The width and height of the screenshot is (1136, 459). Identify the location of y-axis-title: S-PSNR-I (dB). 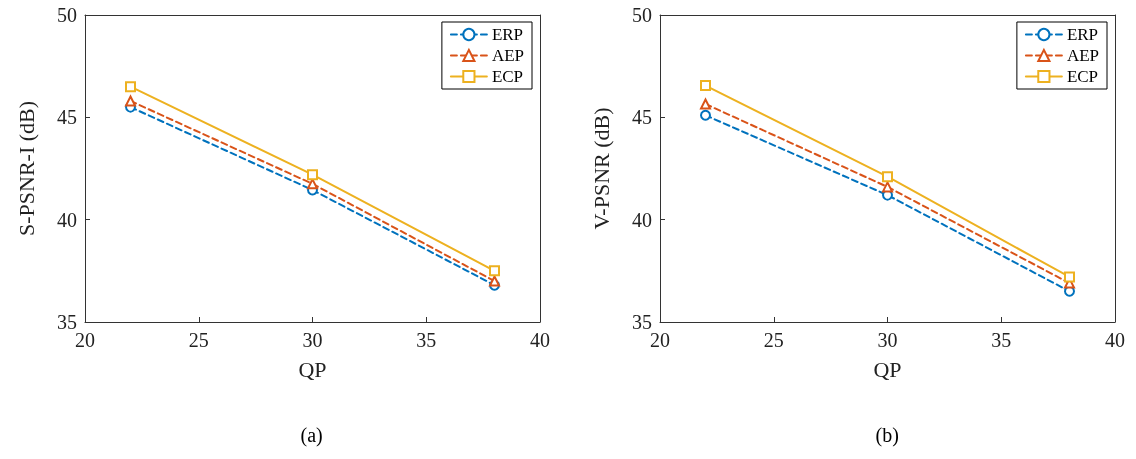
(26, 168).